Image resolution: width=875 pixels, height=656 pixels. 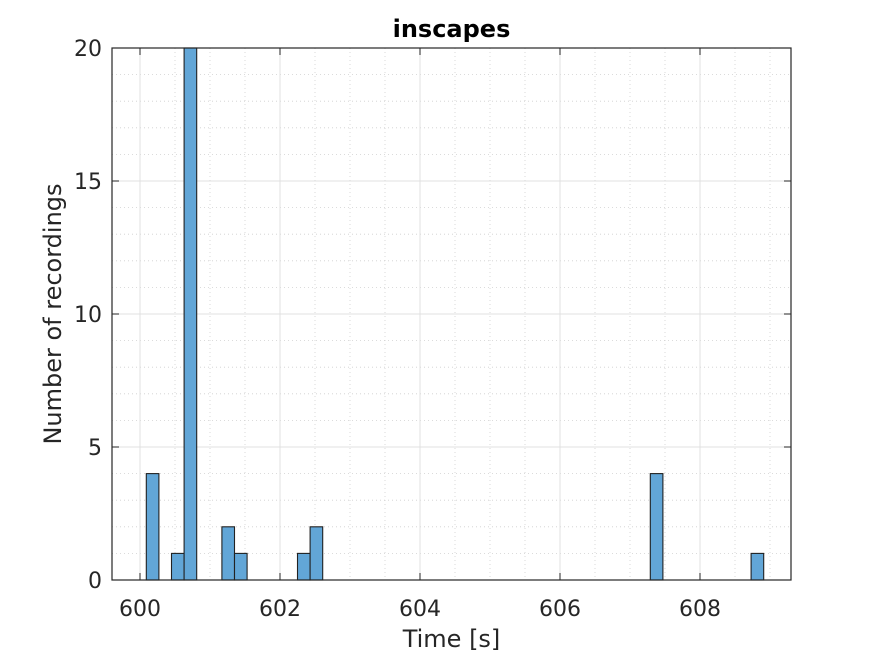 I want to click on y-tick-label: 20, so click(x=88, y=49).